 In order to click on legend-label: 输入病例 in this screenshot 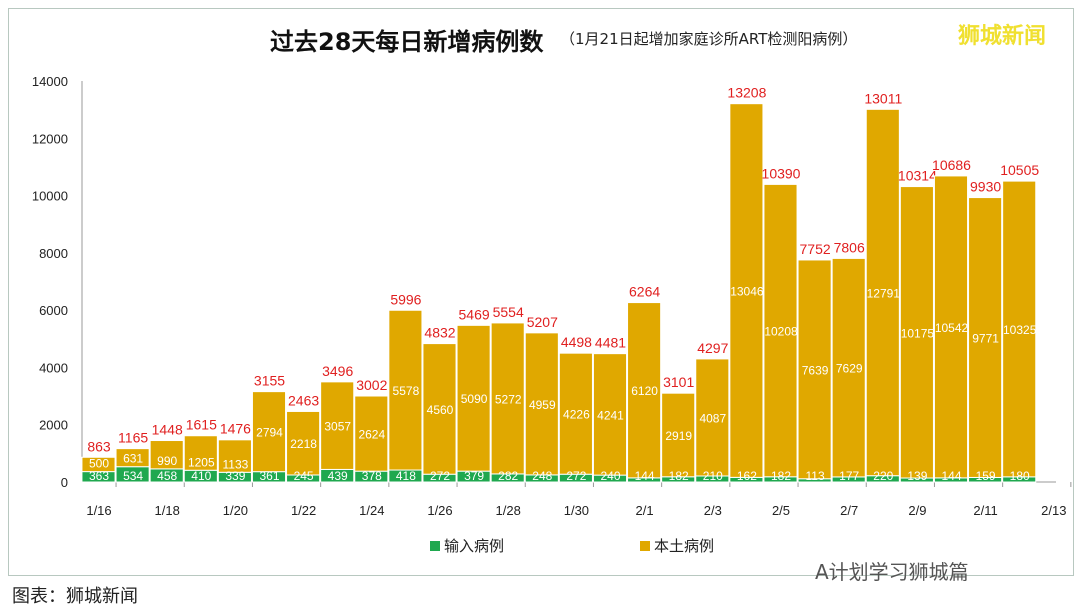, I will do `click(474, 546)`.